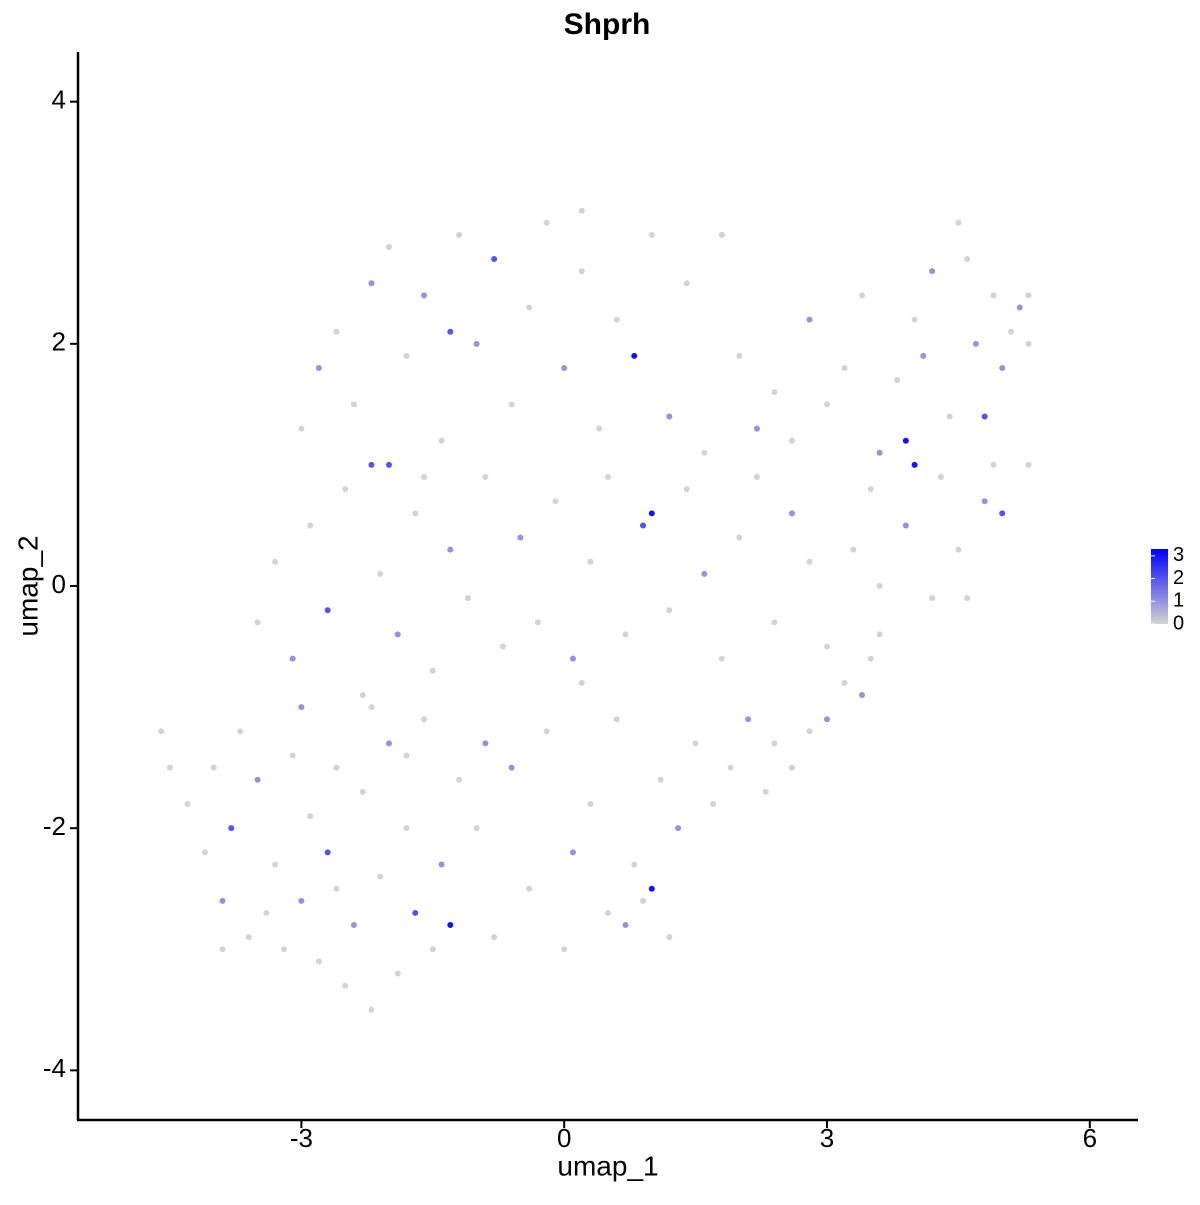 This screenshot has width=1200, height=1205. Describe the element at coordinates (1159, 586) in the screenshot. I see `colorbar` at that location.